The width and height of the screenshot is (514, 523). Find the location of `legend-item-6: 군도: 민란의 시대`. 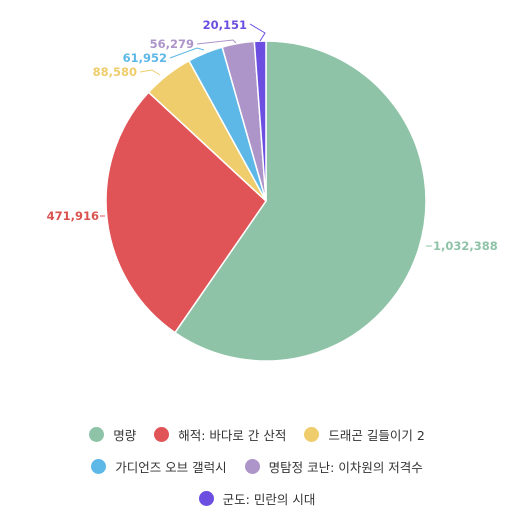

legend-item-6: 군도: 민란의 시대 is located at coordinates (257, 498).